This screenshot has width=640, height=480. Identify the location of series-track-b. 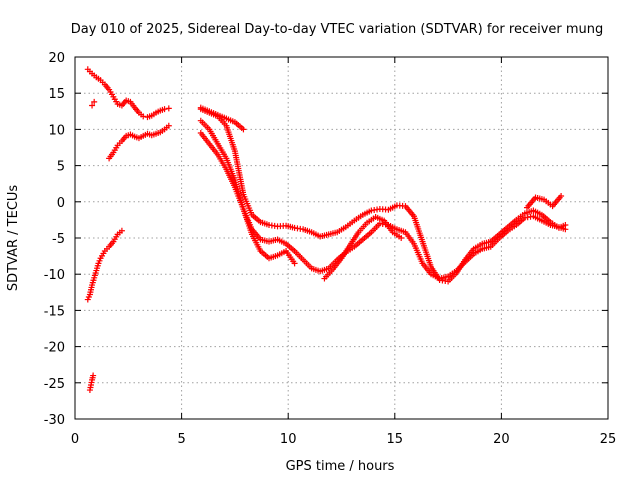
(93, 103).